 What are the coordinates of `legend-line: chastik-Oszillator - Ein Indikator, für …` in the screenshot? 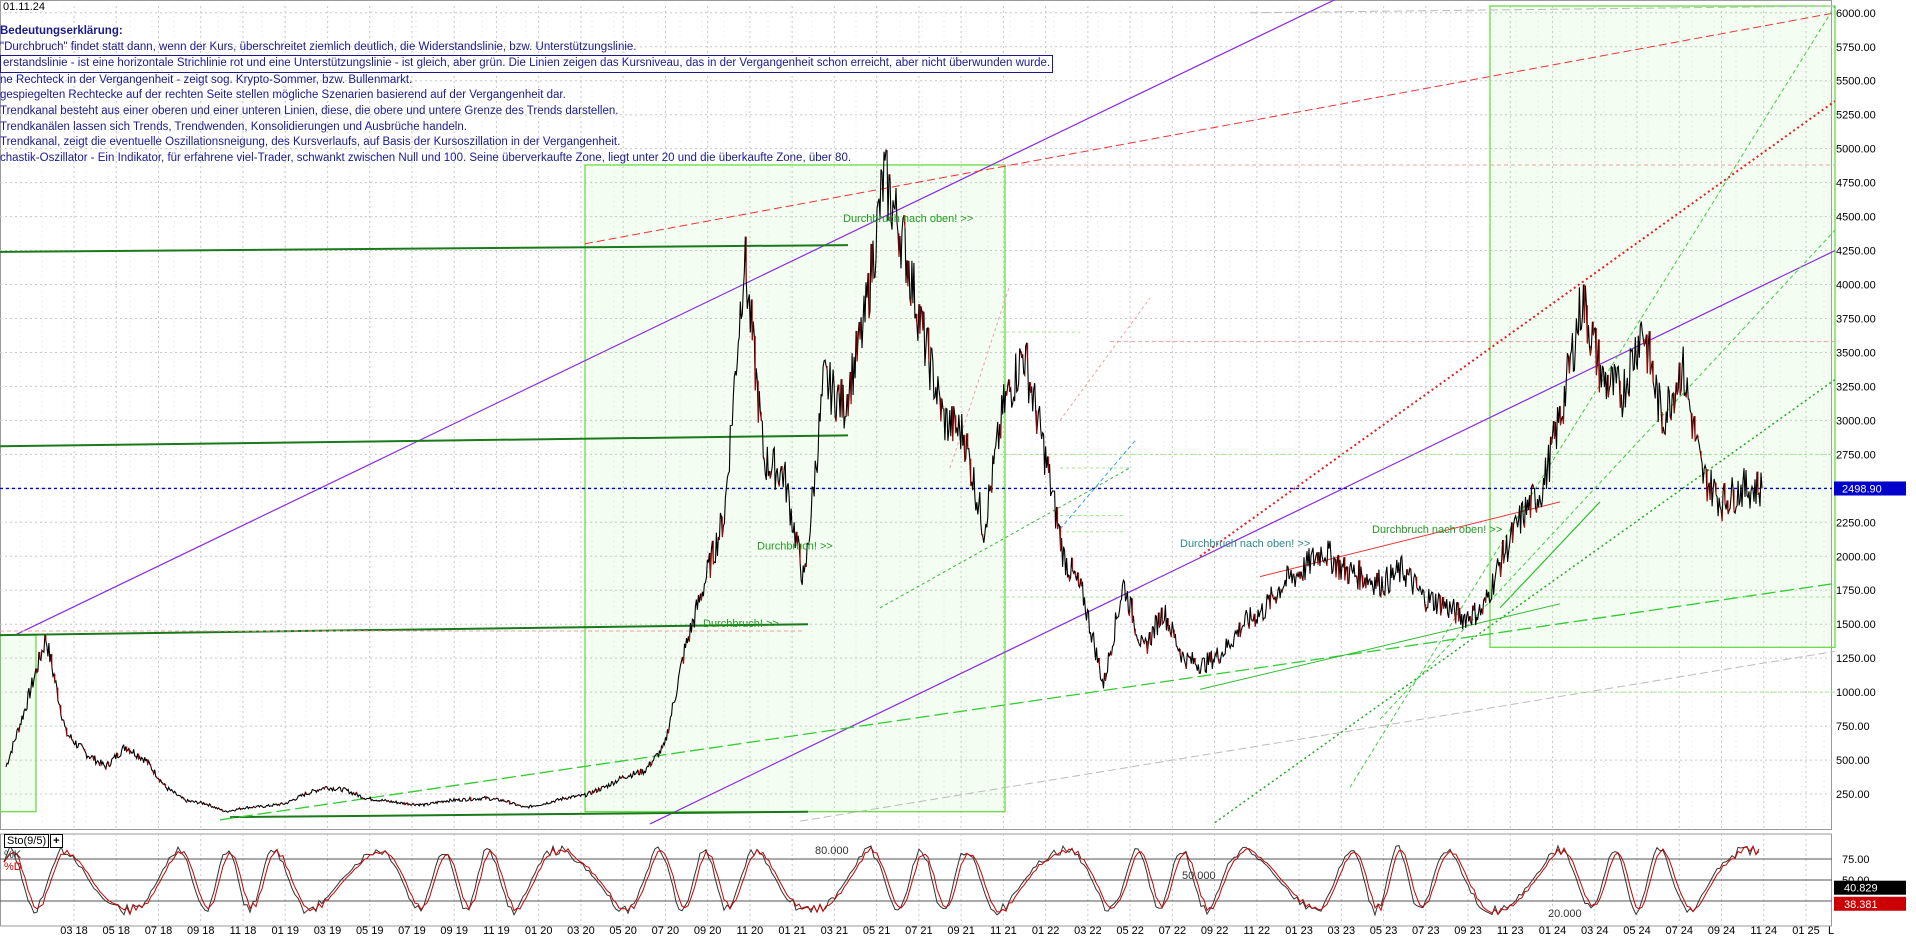 It's located at (426, 157).